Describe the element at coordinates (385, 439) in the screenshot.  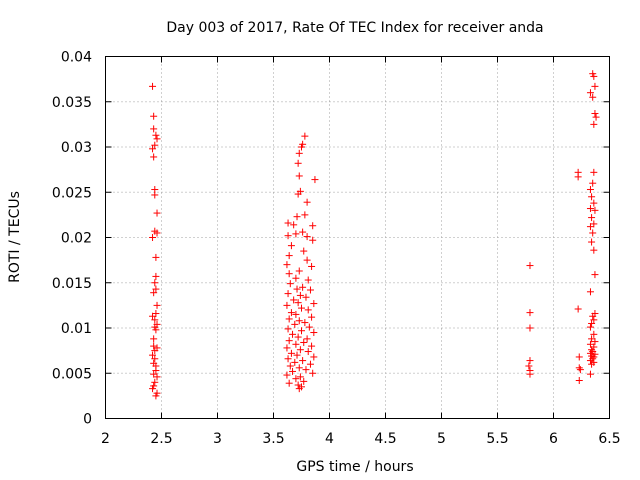
I see `x-tick-label: 4.5` at that location.